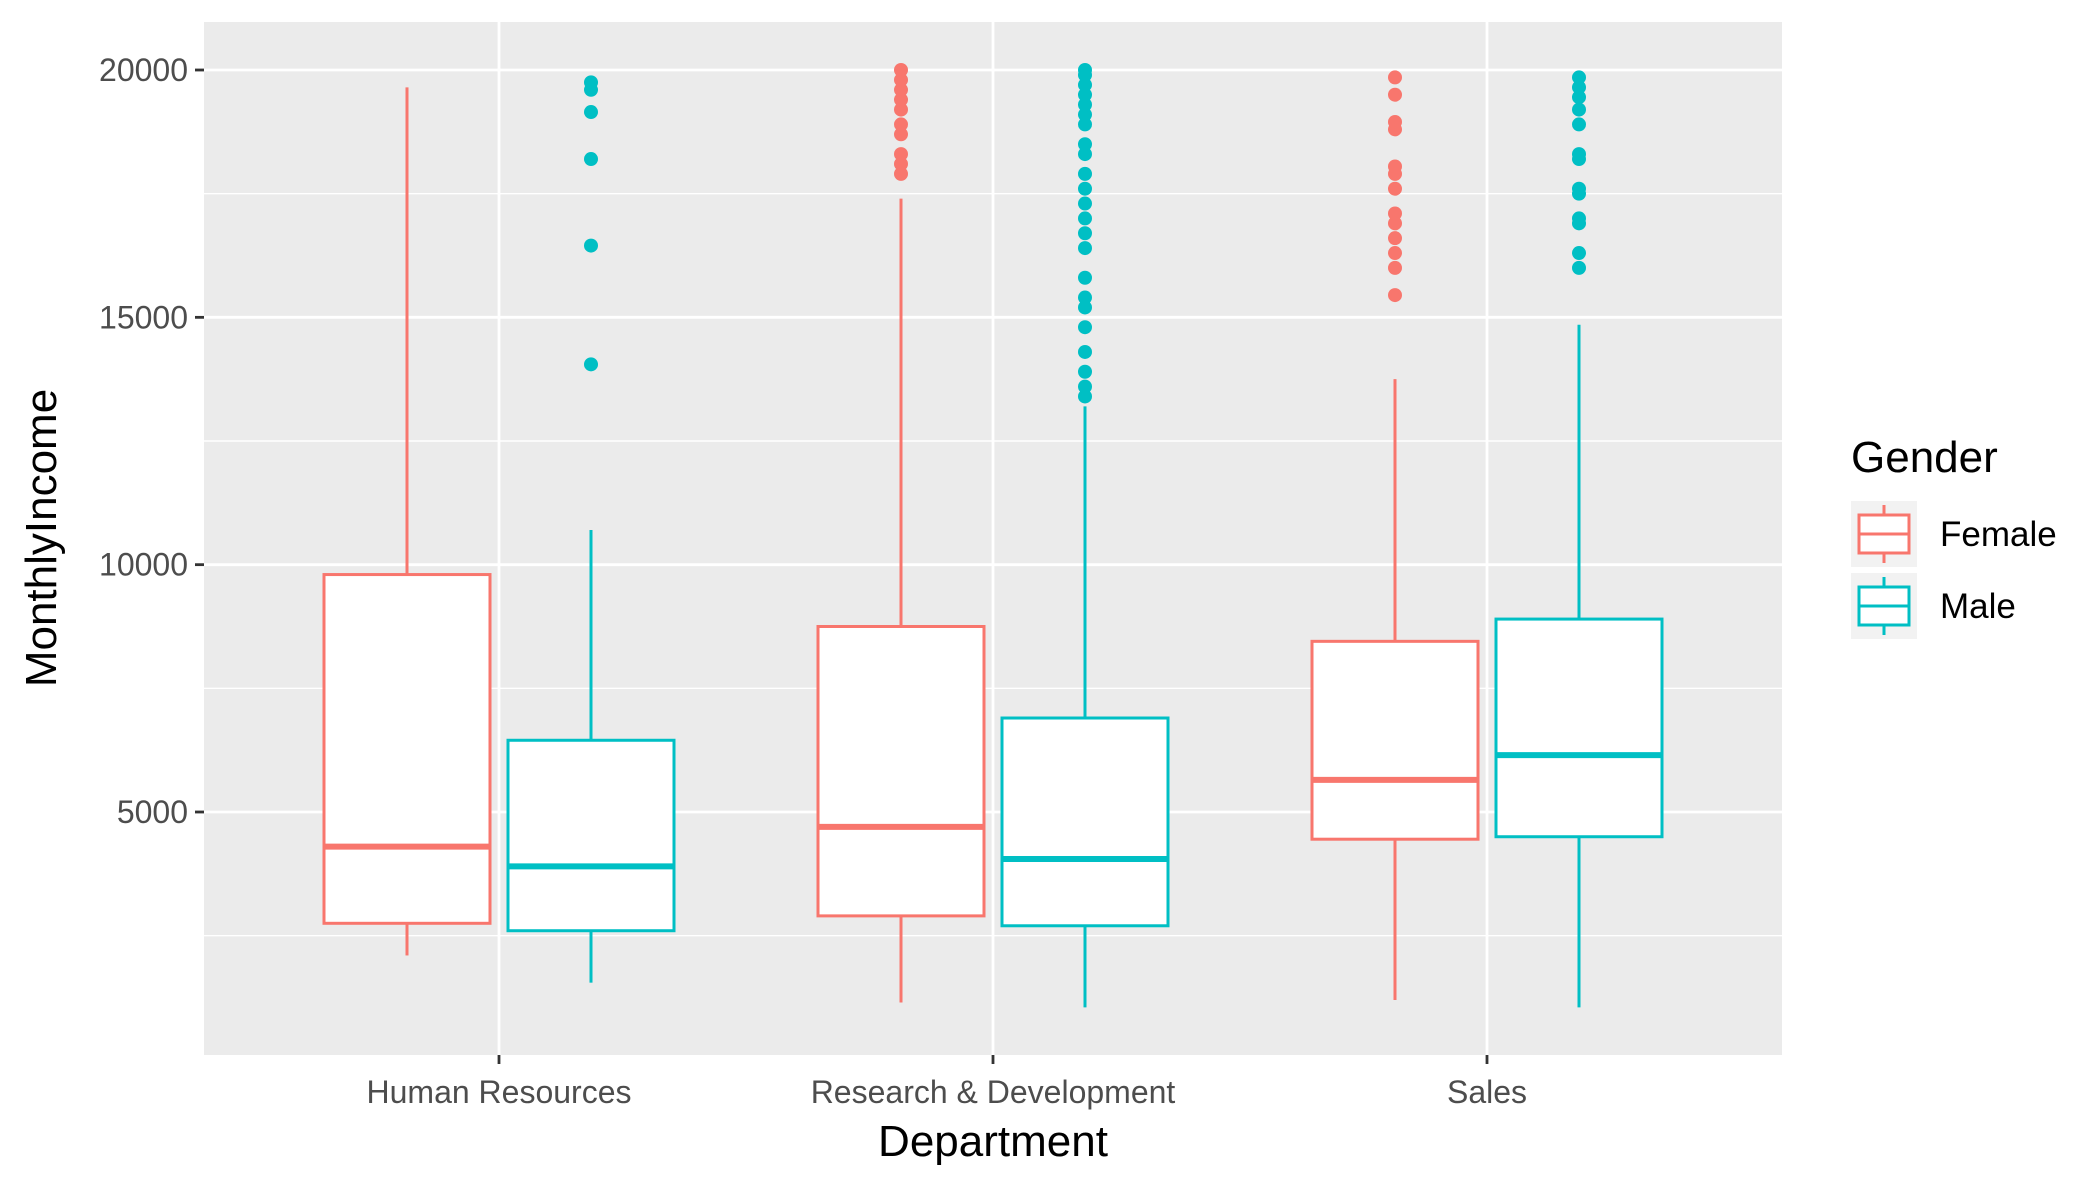 The width and height of the screenshot is (2100, 1181). I want to click on legend-items: Female Male, so click(1954, 570).